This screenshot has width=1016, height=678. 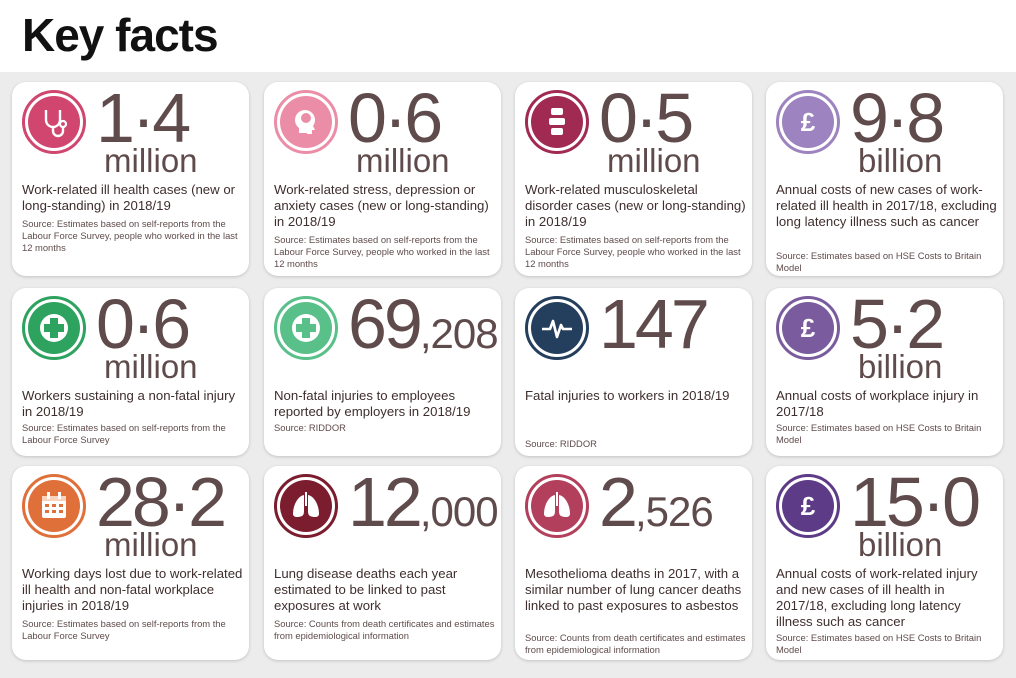 What do you see at coordinates (557, 122) in the screenshot?
I see `spine-icon` at bounding box center [557, 122].